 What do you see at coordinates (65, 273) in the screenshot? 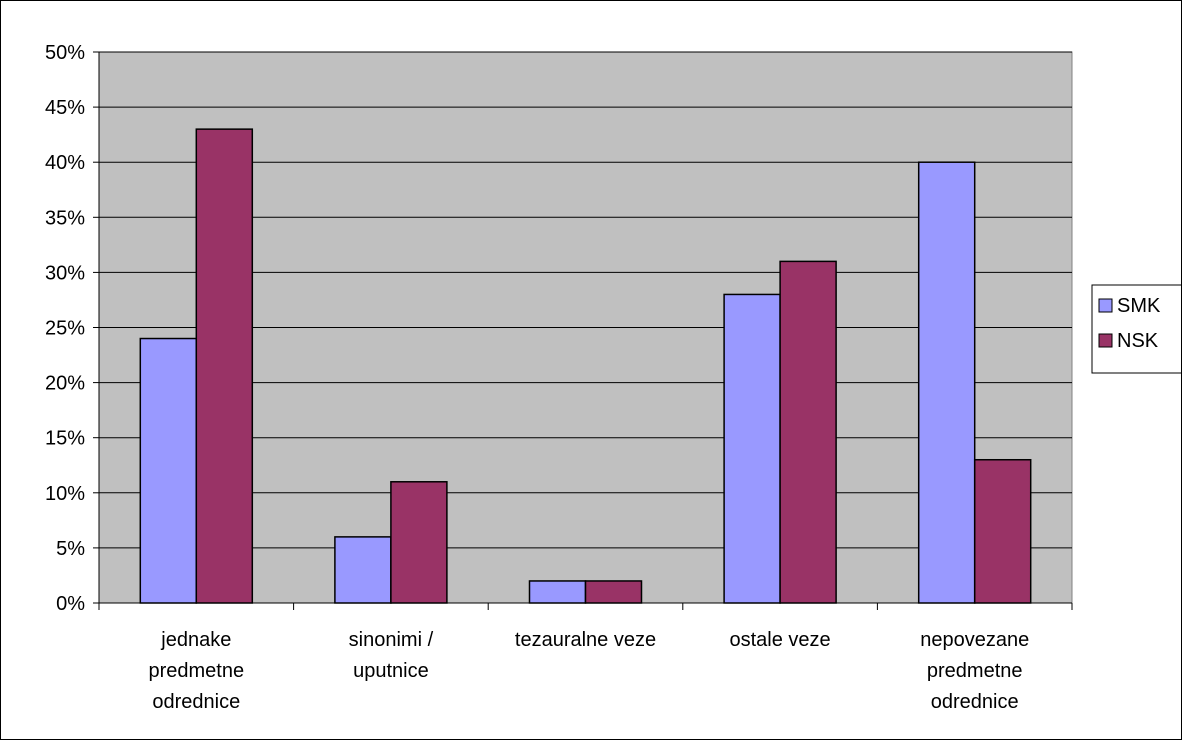
I see `y-tick-label: 30%` at bounding box center [65, 273].